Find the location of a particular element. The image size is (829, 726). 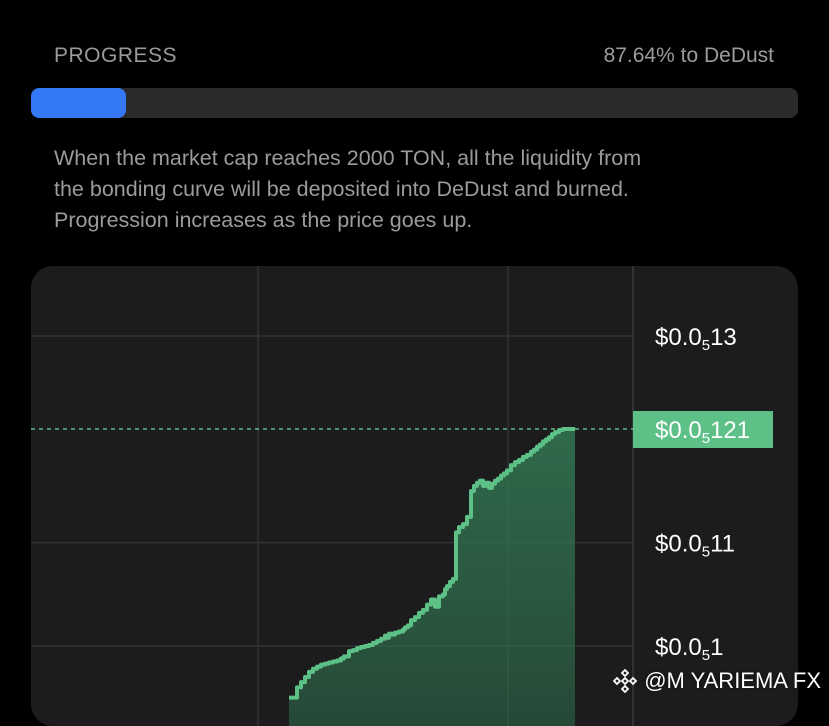

watermark-text: @M YARIEMA FX is located at coordinates (732, 680).